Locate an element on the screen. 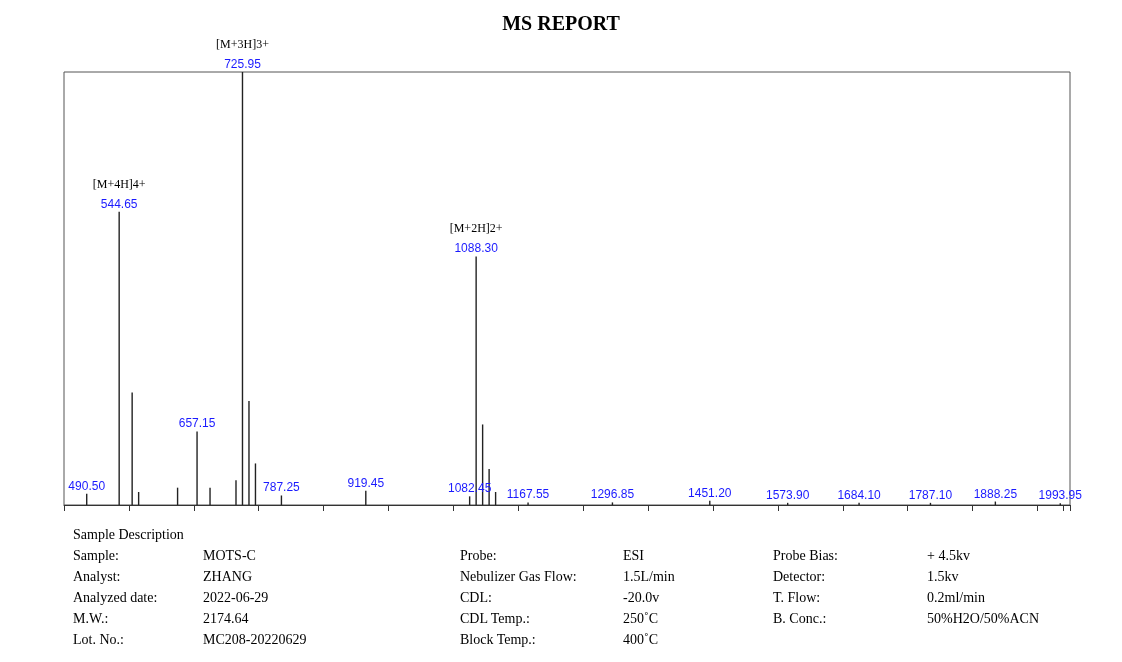 The height and width of the screenshot is (662, 1122). text: 2174.64 is located at coordinates (226, 618).